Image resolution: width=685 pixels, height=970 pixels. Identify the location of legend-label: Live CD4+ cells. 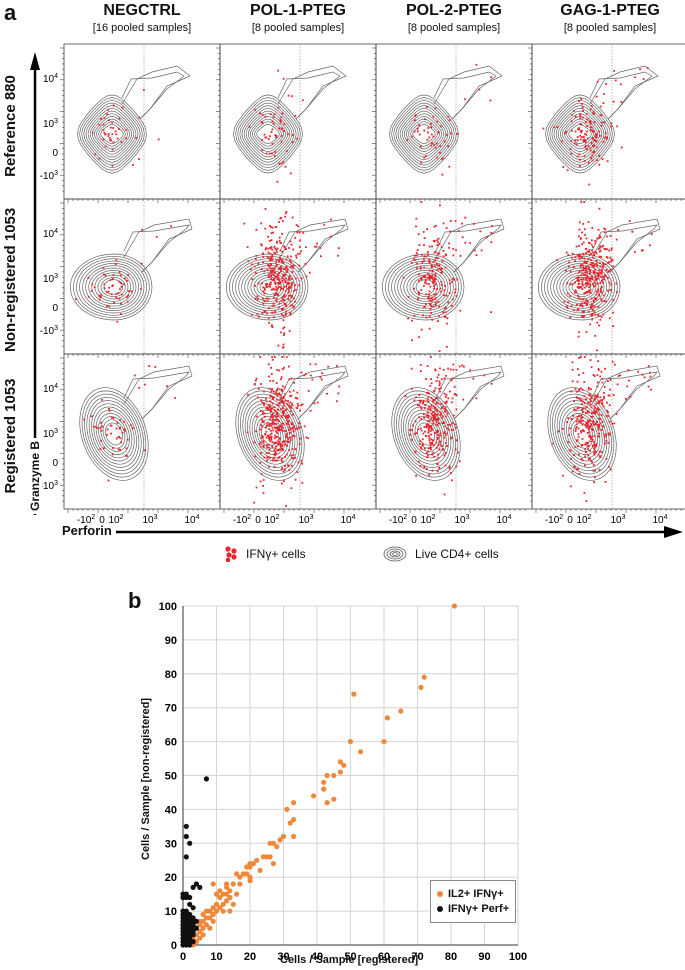
(457, 554).